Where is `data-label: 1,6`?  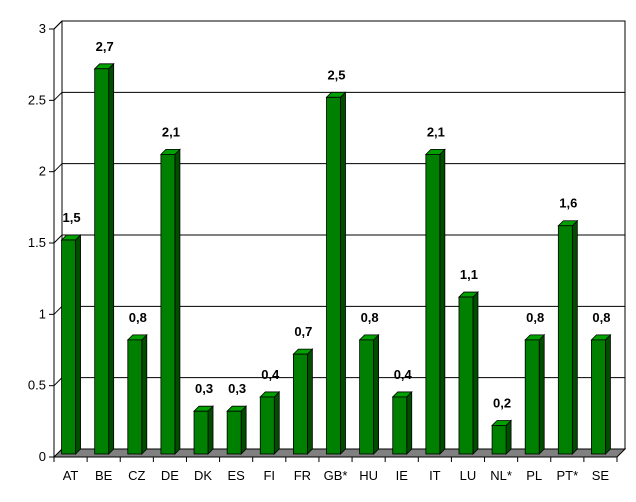
data-label: 1,6 is located at coordinates (568, 203).